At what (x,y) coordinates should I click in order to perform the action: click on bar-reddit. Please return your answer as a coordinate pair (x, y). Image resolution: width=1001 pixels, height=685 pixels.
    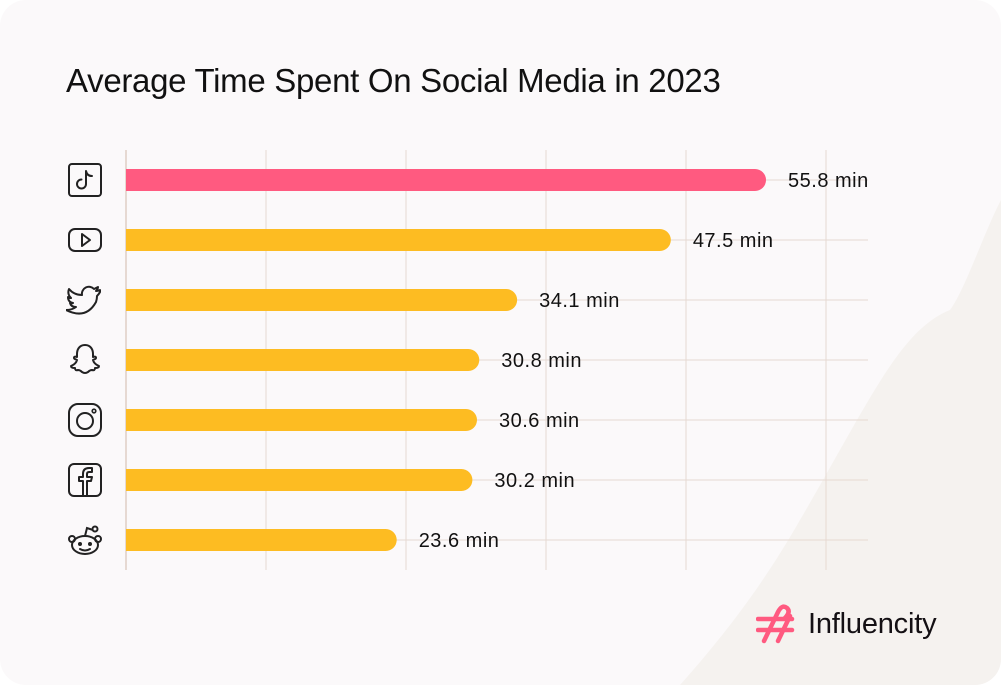
    Looking at the image, I should click on (261, 540).